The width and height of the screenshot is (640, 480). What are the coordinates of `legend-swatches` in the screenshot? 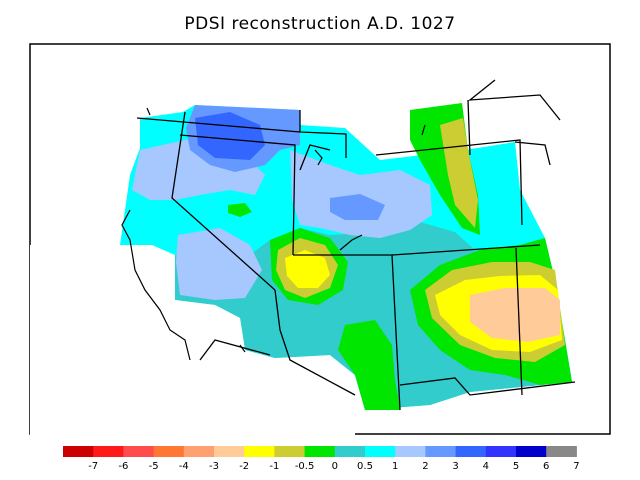 It's located at (320, 451).